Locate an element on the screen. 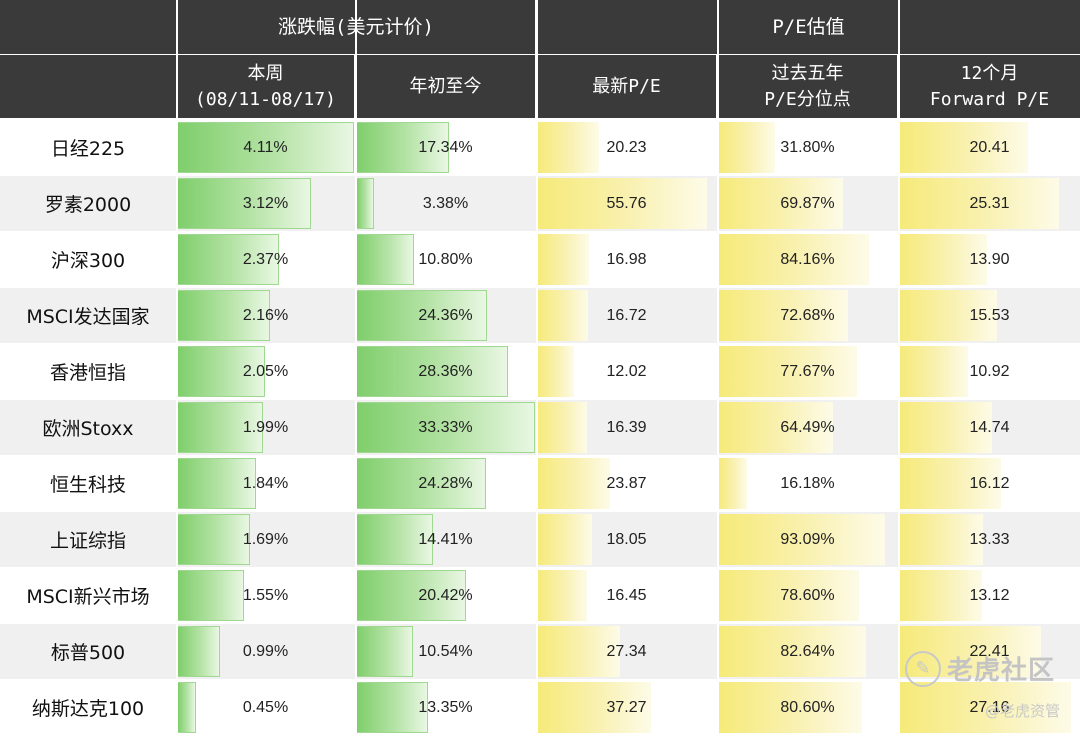 Image resolution: width=1080 pixels, height=735 pixels. value-pe: 16.72 is located at coordinates (626, 315).